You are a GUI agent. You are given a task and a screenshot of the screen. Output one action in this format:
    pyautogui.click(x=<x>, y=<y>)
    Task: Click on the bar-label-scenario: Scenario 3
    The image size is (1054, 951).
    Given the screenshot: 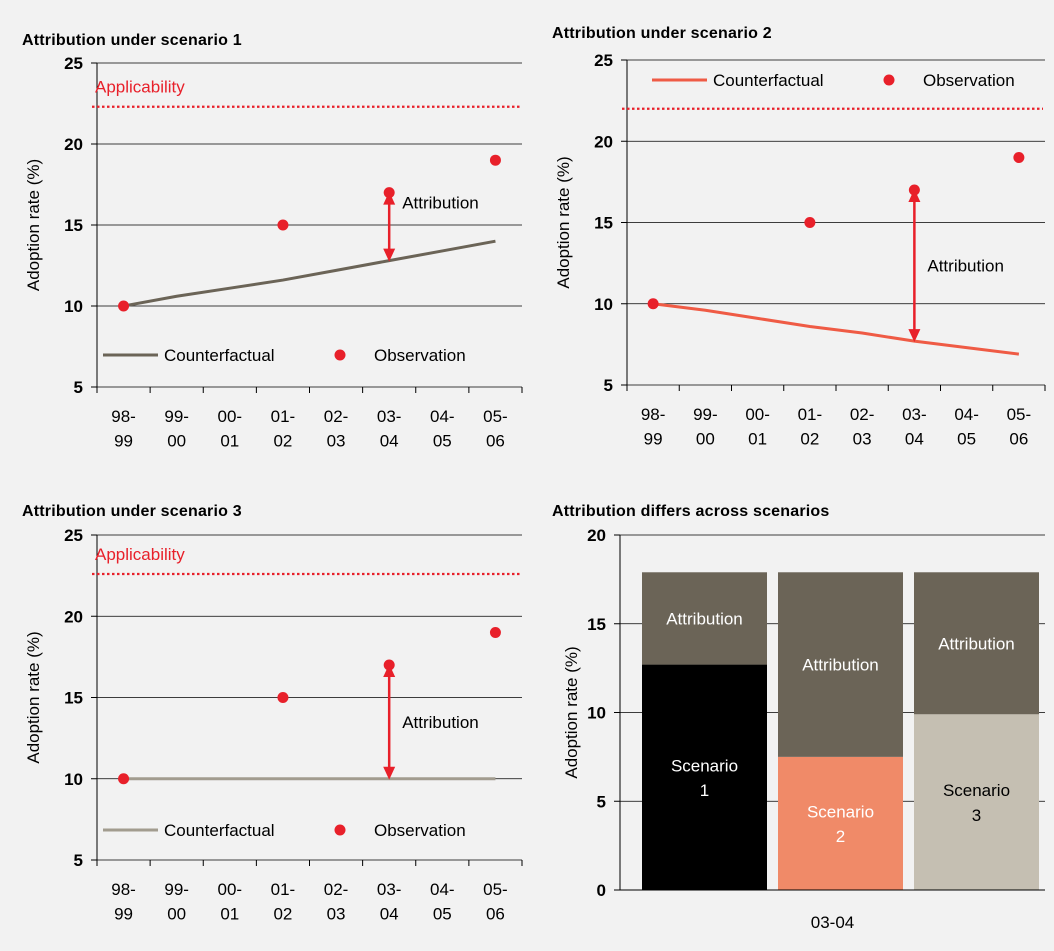 What is the action you would take?
    pyautogui.click(x=976, y=803)
    